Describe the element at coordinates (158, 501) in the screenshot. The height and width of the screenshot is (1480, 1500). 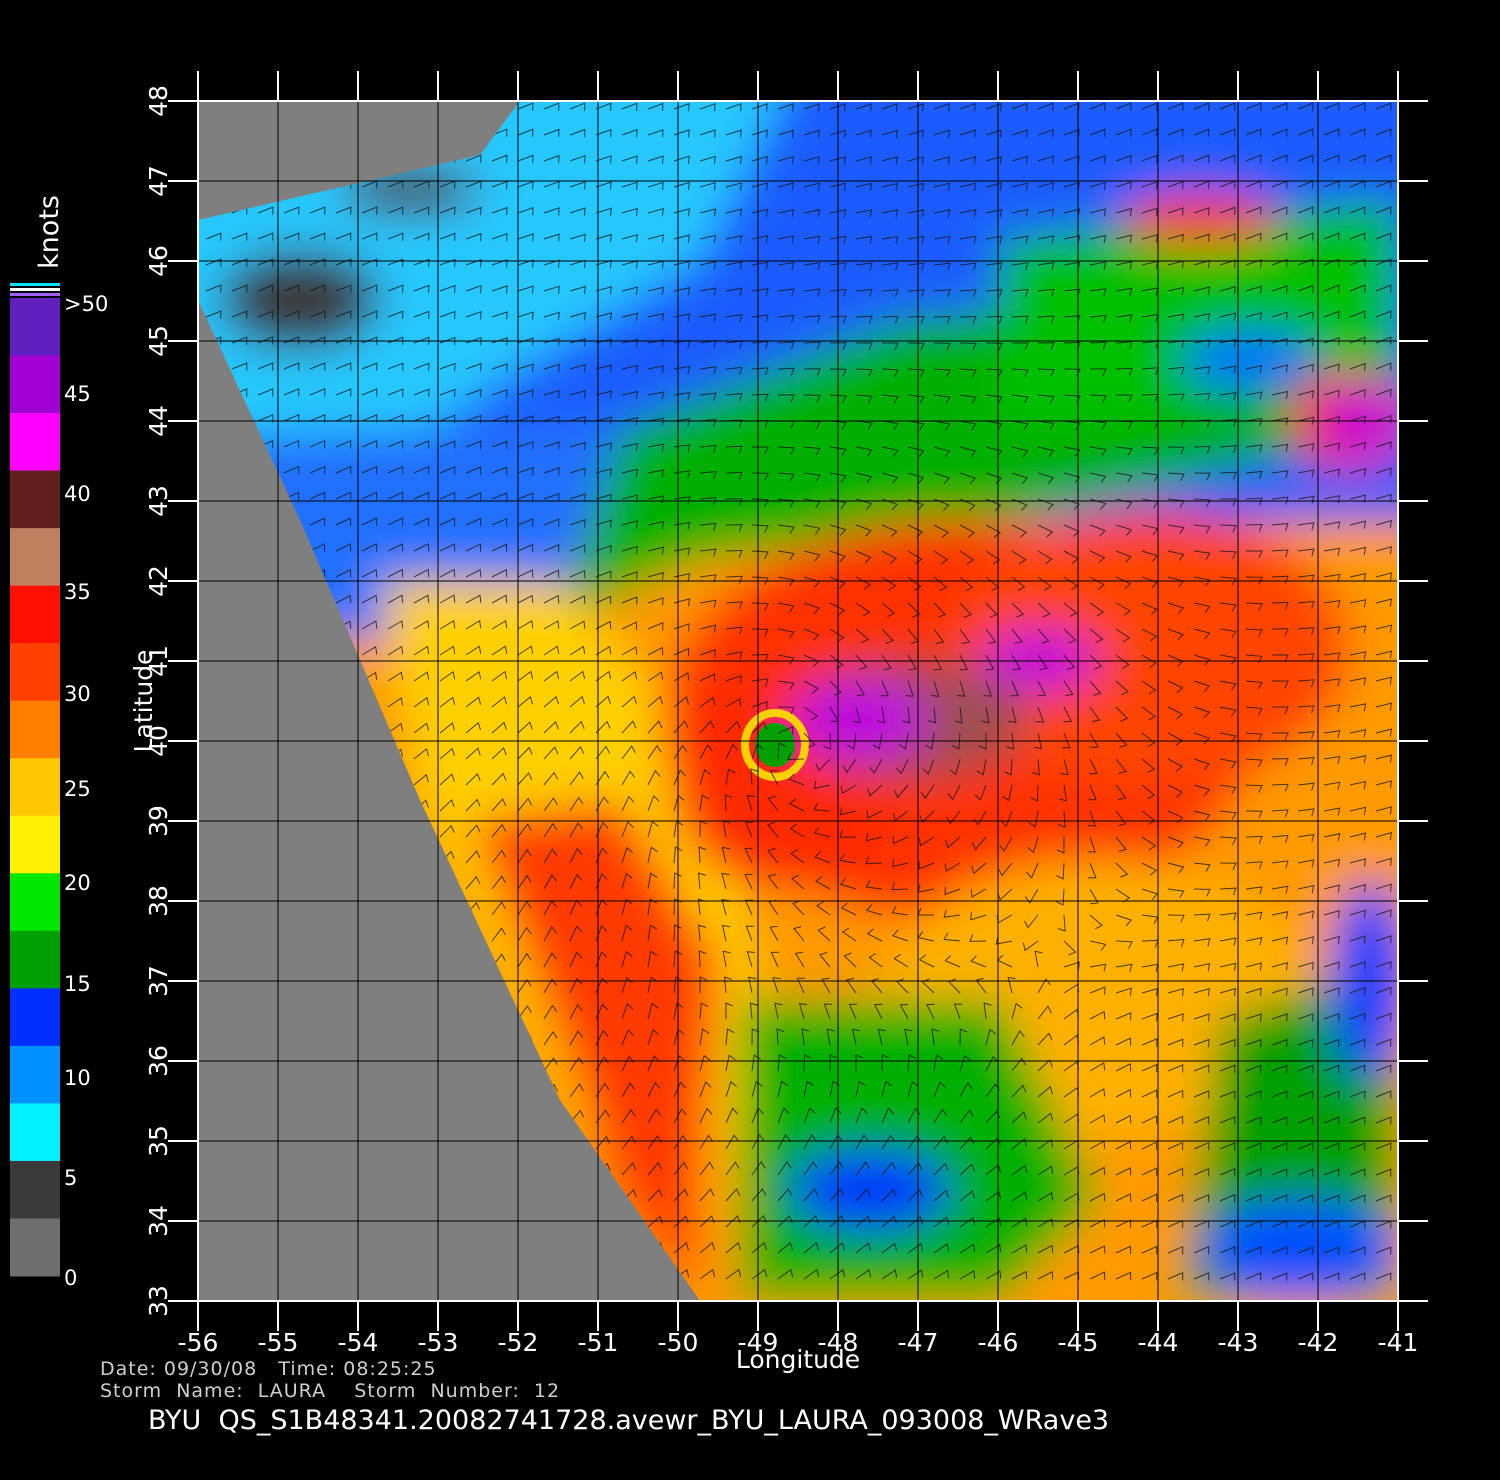
I see `lat-tick-label: 43` at that location.